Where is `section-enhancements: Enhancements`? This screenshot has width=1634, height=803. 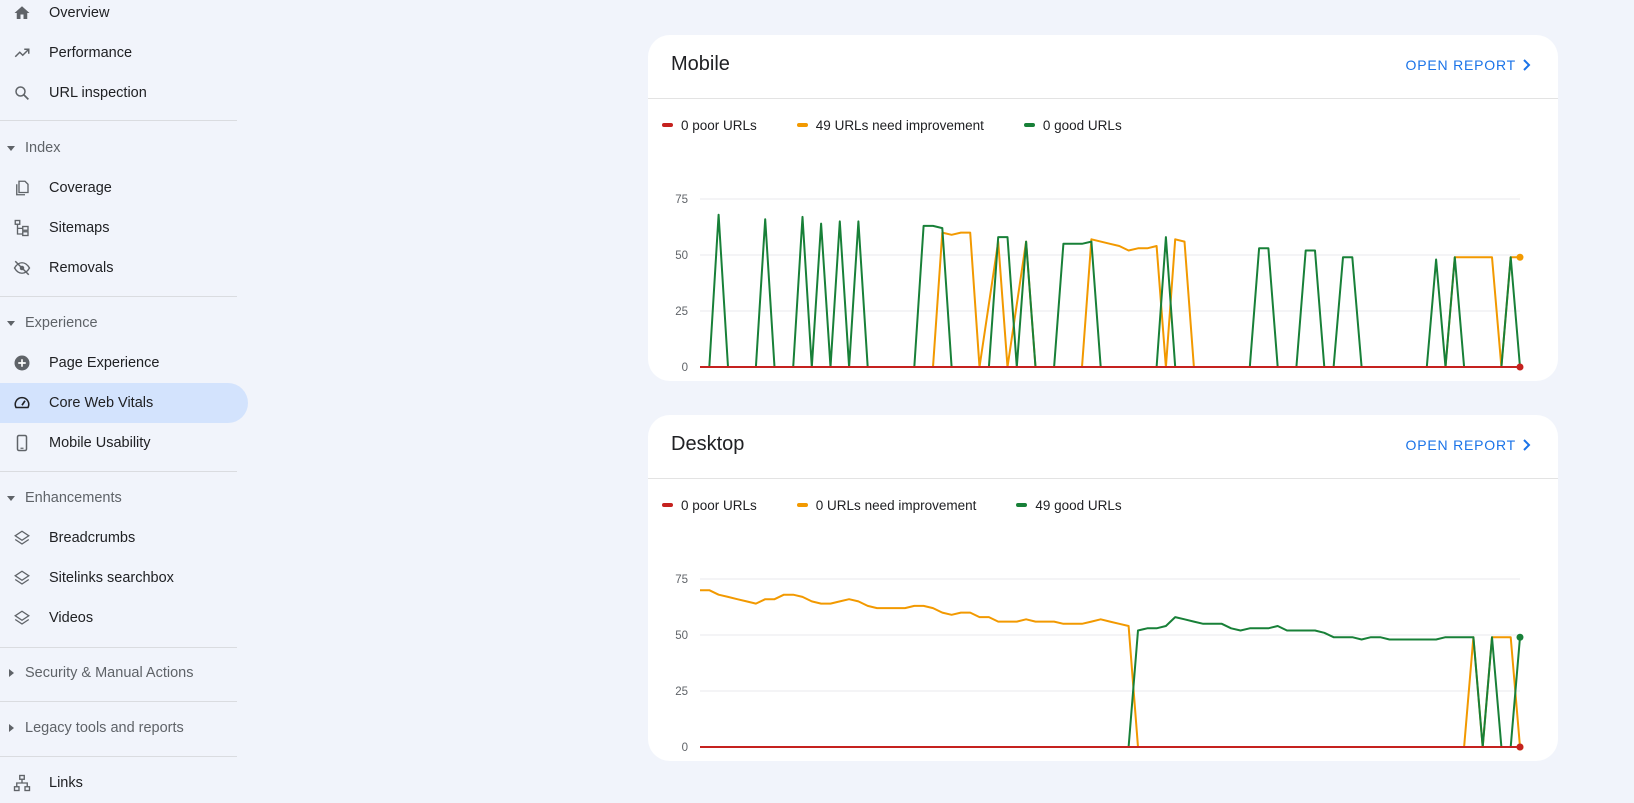 section-enhancements: Enhancements is located at coordinates (118, 498).